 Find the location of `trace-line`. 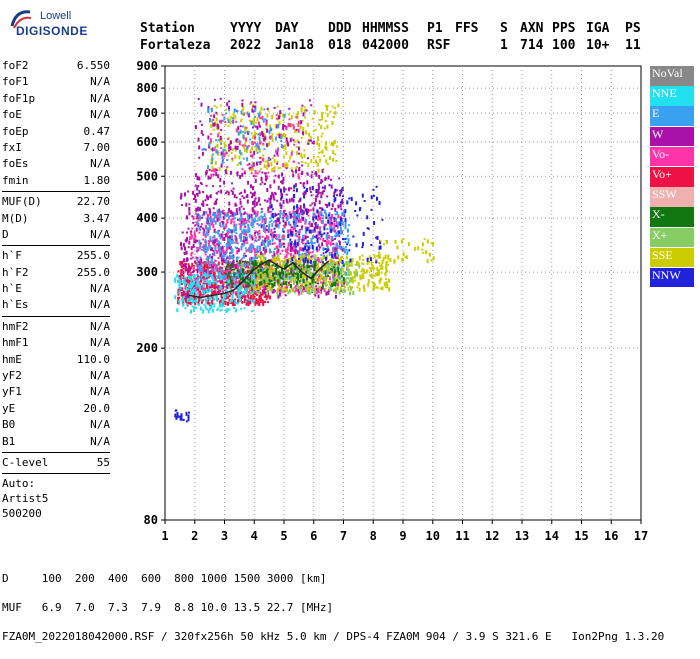

trace-line is located at coordinates (259, 279).